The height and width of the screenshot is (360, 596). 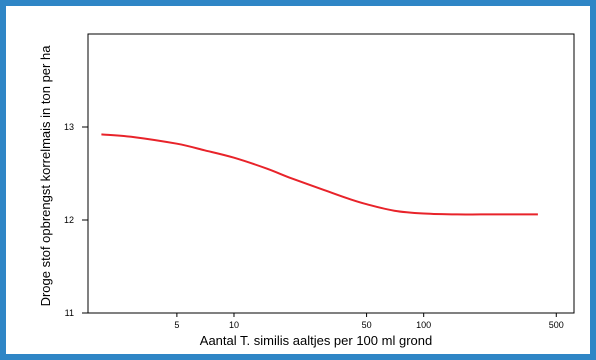 What do you see at coordinates (234, 325) in the screenshot?
I see `x-tick-label: 10` at bounding box center [234, 325].